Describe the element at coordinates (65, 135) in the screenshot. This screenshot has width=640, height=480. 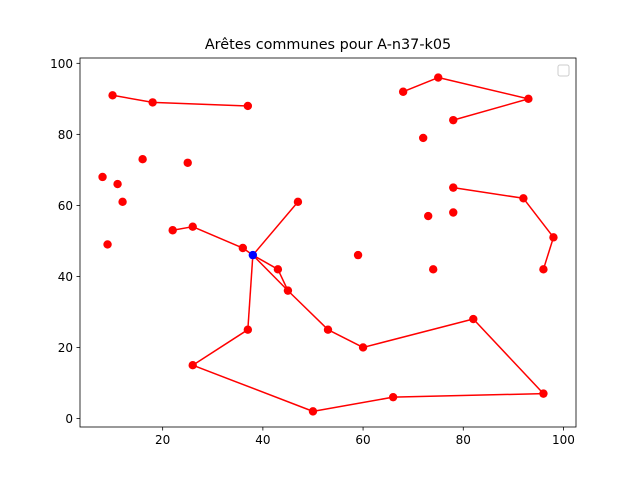
I see `y-tick-label: 80` at that location.